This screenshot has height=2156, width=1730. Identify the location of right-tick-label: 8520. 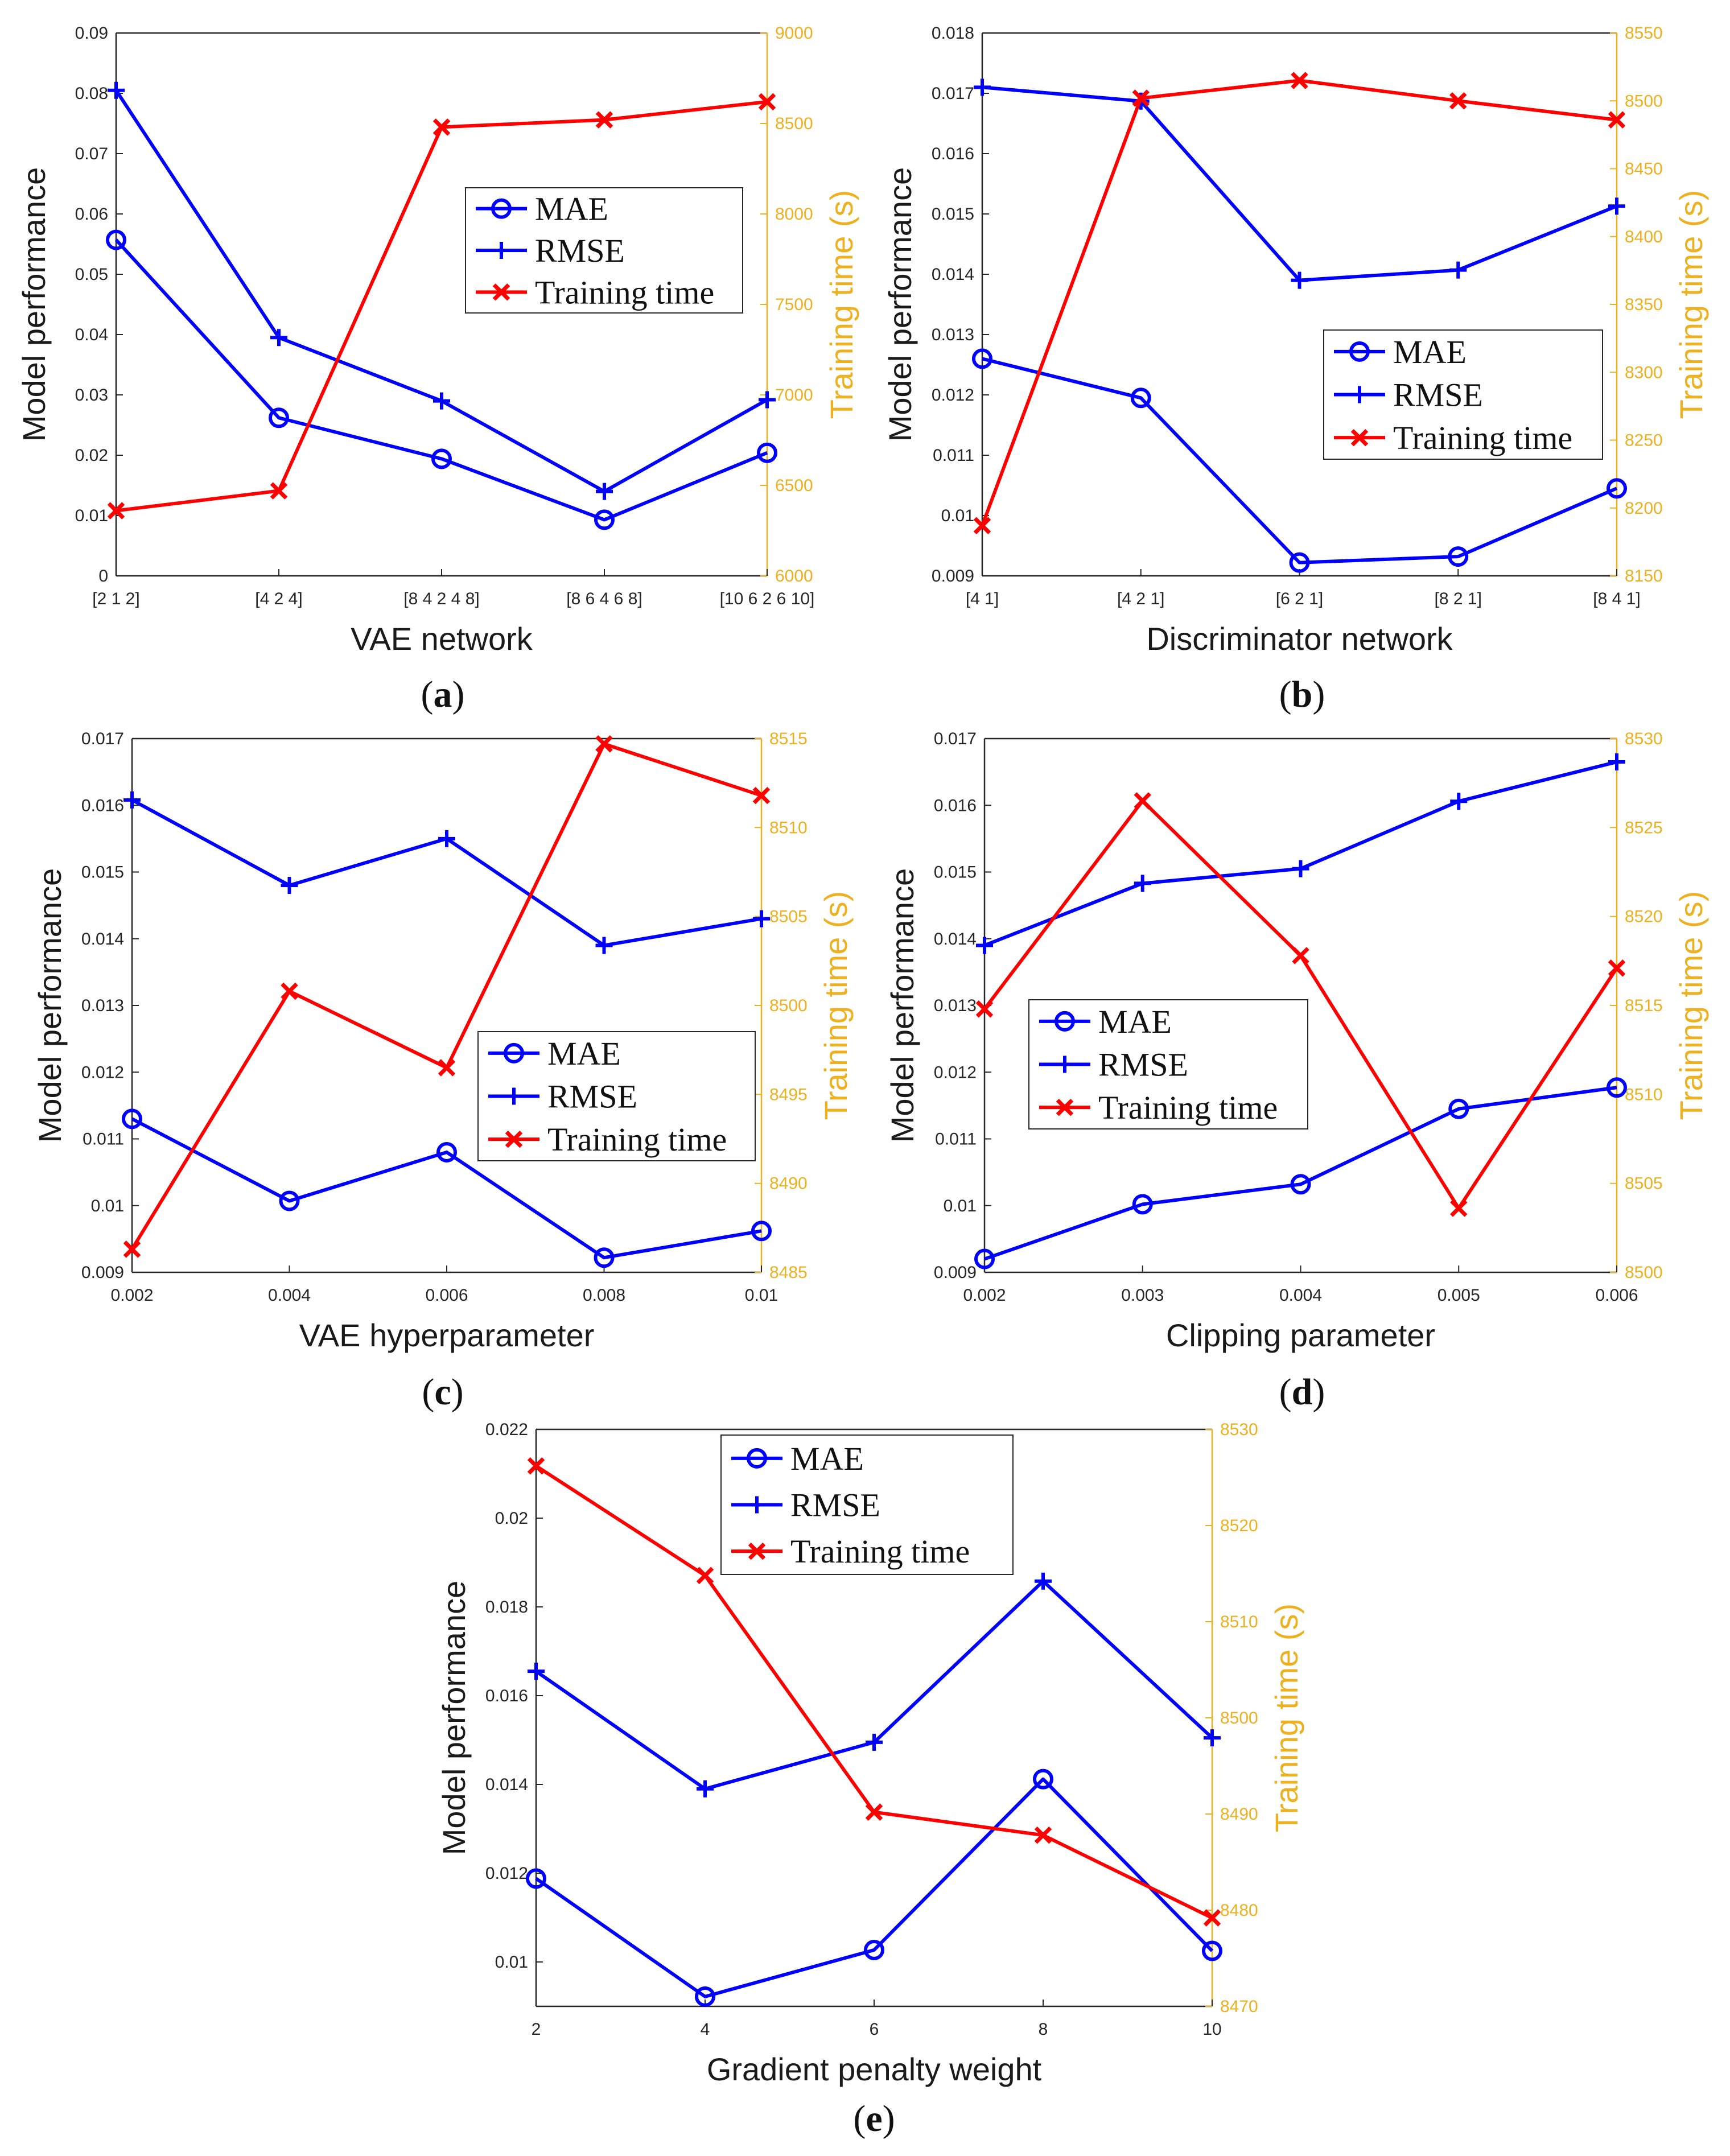
(1644, 917).